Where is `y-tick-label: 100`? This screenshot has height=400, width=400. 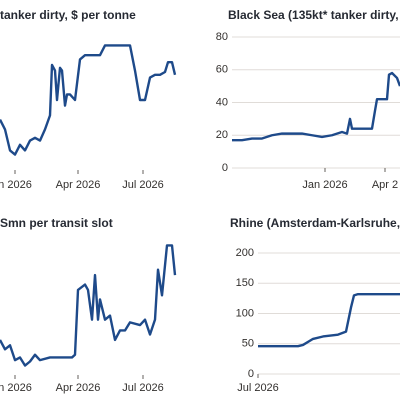 y-tick-label: 100 is located at coordinates (245, 313).